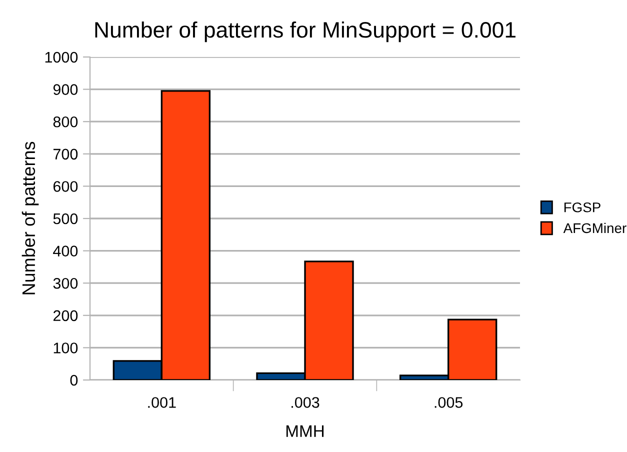  What do you see at coordinates (448, 402) in the screenshot?
I see `x-tick-label: .005` at bounding box center [448, 402].